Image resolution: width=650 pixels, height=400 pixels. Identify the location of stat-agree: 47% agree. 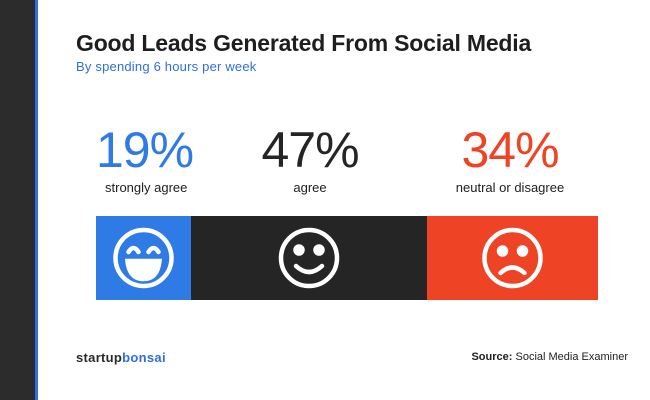
(310, 158).